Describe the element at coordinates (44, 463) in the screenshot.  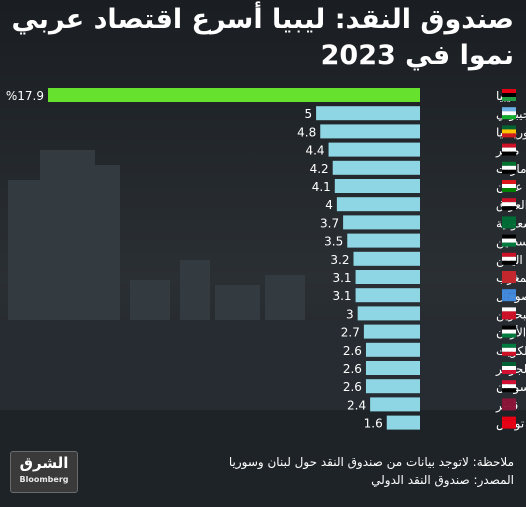
I see `logo-arabic: الشرق` at that location.